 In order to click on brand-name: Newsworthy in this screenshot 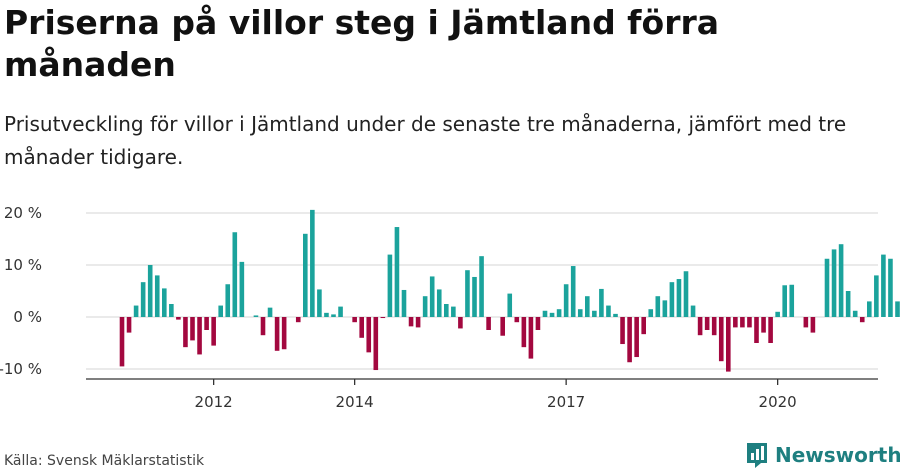, I will do `click(837, 455)`.